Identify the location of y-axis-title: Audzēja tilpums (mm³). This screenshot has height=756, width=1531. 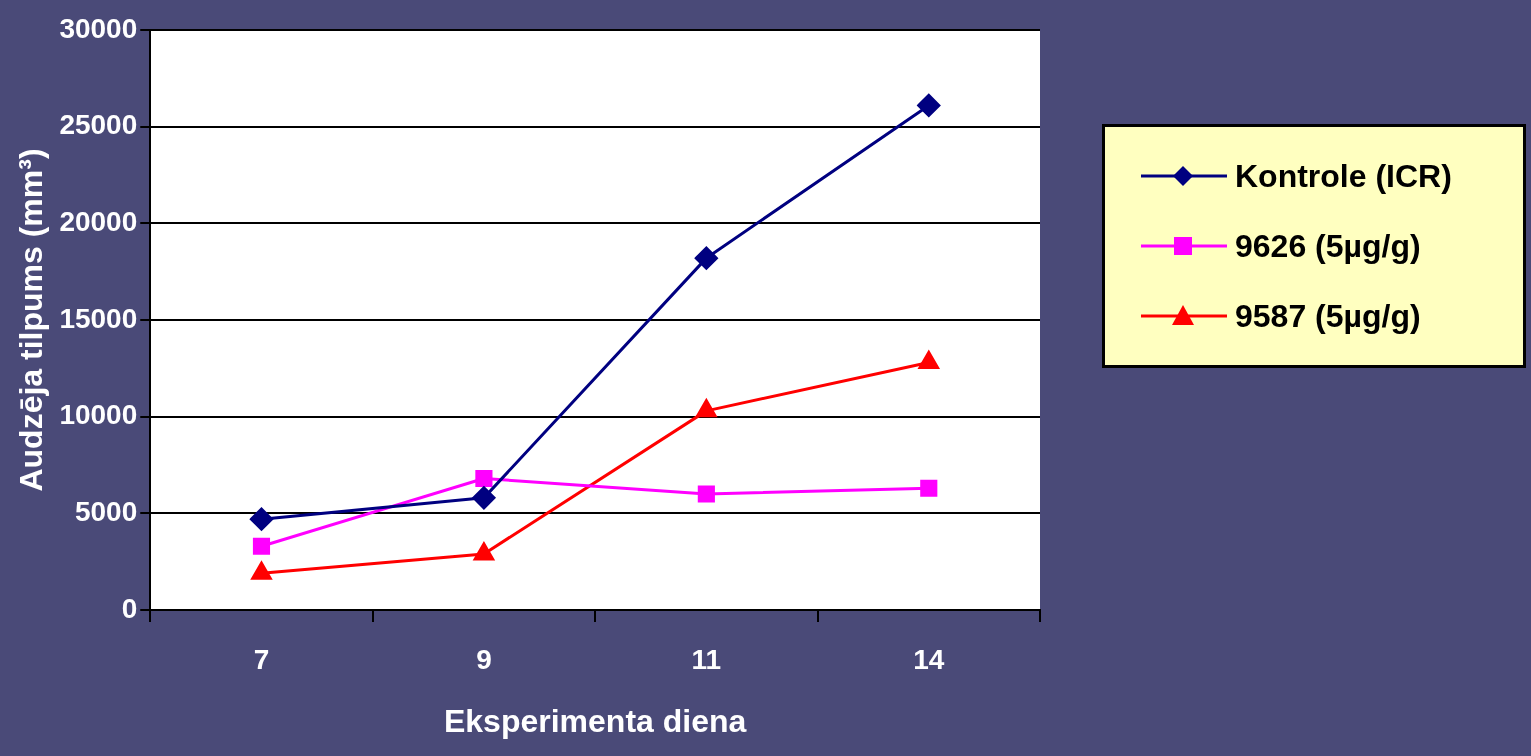
(31, 320).